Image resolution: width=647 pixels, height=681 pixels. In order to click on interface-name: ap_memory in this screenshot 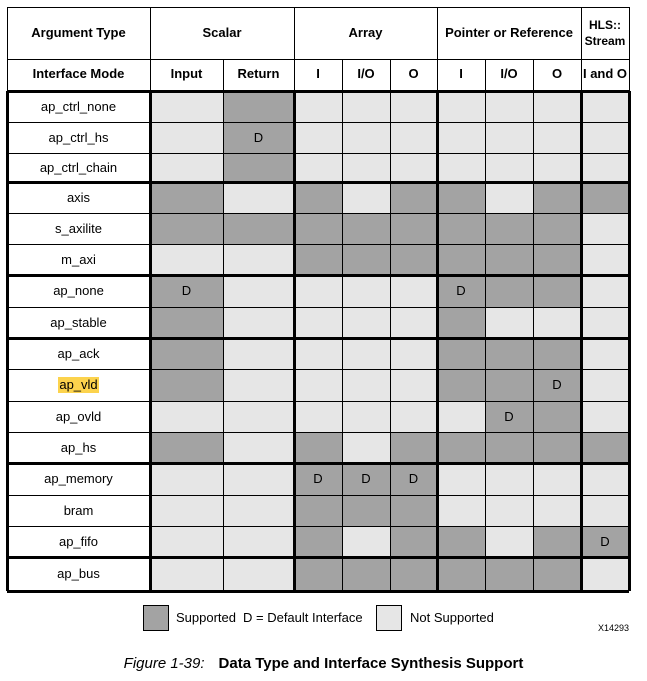, I will do `click(78, 478)`.